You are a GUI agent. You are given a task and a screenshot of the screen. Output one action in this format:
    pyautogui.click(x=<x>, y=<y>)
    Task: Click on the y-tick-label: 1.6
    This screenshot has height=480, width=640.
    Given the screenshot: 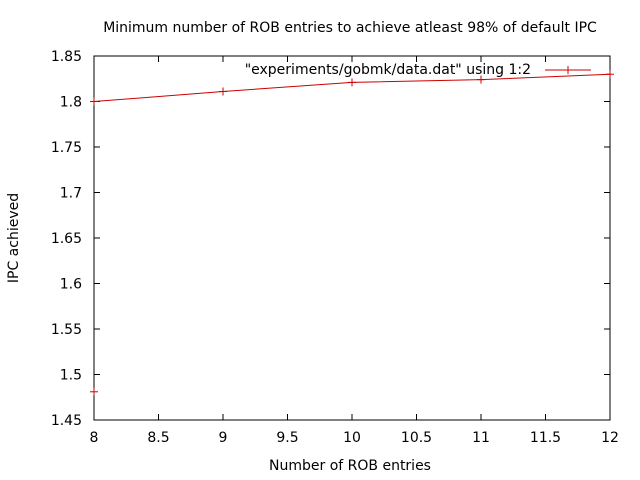 What is the action you would take?
    pyautogui.click(x=71, y=285)
    